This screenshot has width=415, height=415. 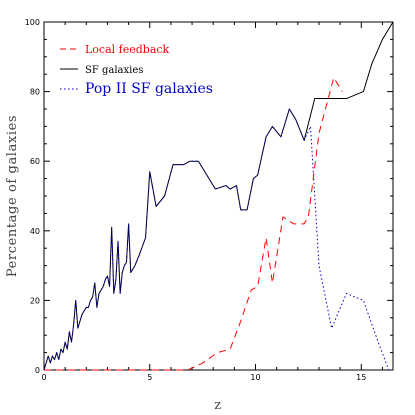 I want to click on y-tick-label: 100, so click(x=32, y=22).